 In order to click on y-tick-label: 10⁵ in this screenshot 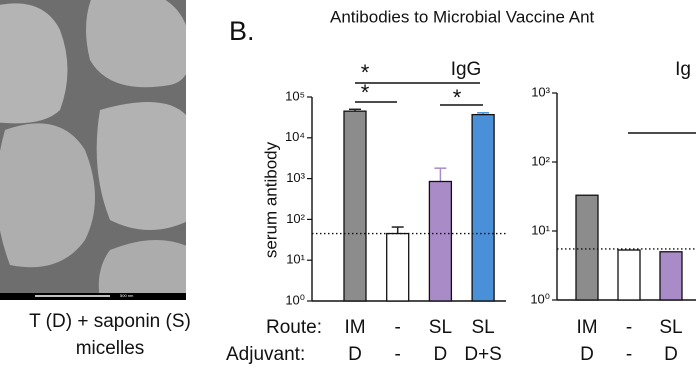, I will do `click(295, 95)`.